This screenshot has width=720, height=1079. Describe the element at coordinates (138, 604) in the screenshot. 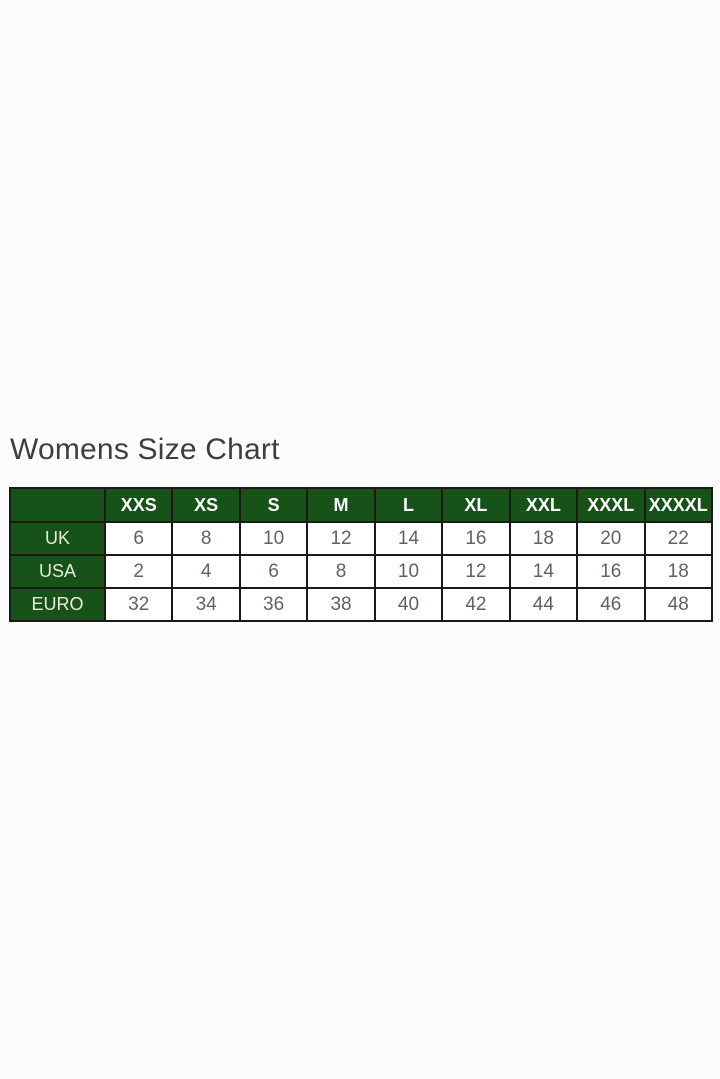

I see `size-value-cell: 32` at that location.